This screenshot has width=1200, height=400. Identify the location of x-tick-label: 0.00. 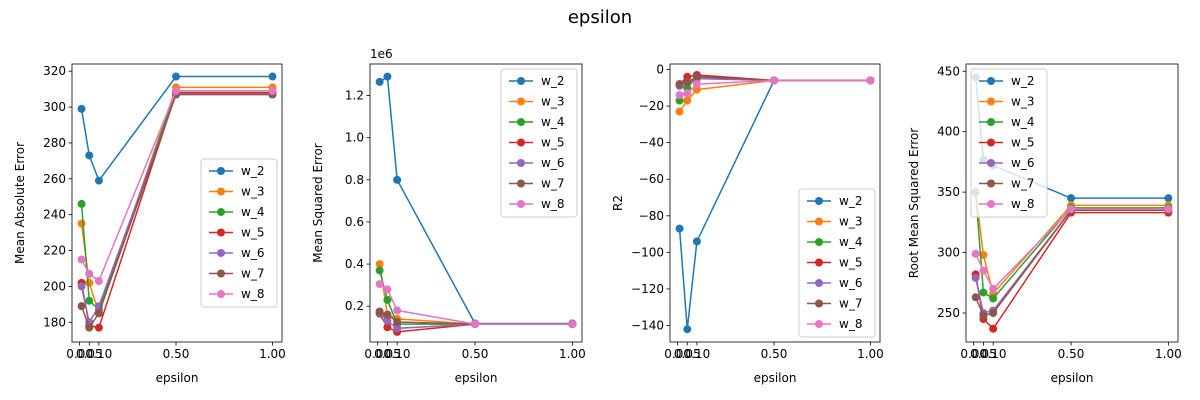
(79, 354).